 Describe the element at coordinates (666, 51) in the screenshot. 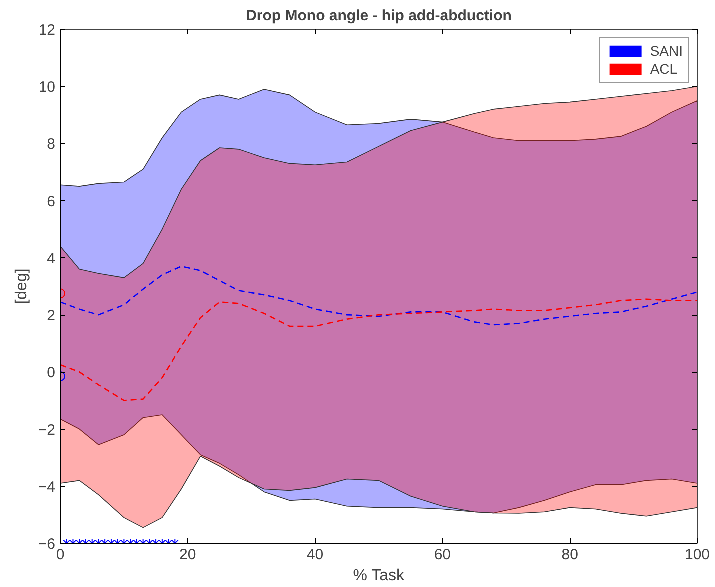

I see `legend-label: SANI` at that location.